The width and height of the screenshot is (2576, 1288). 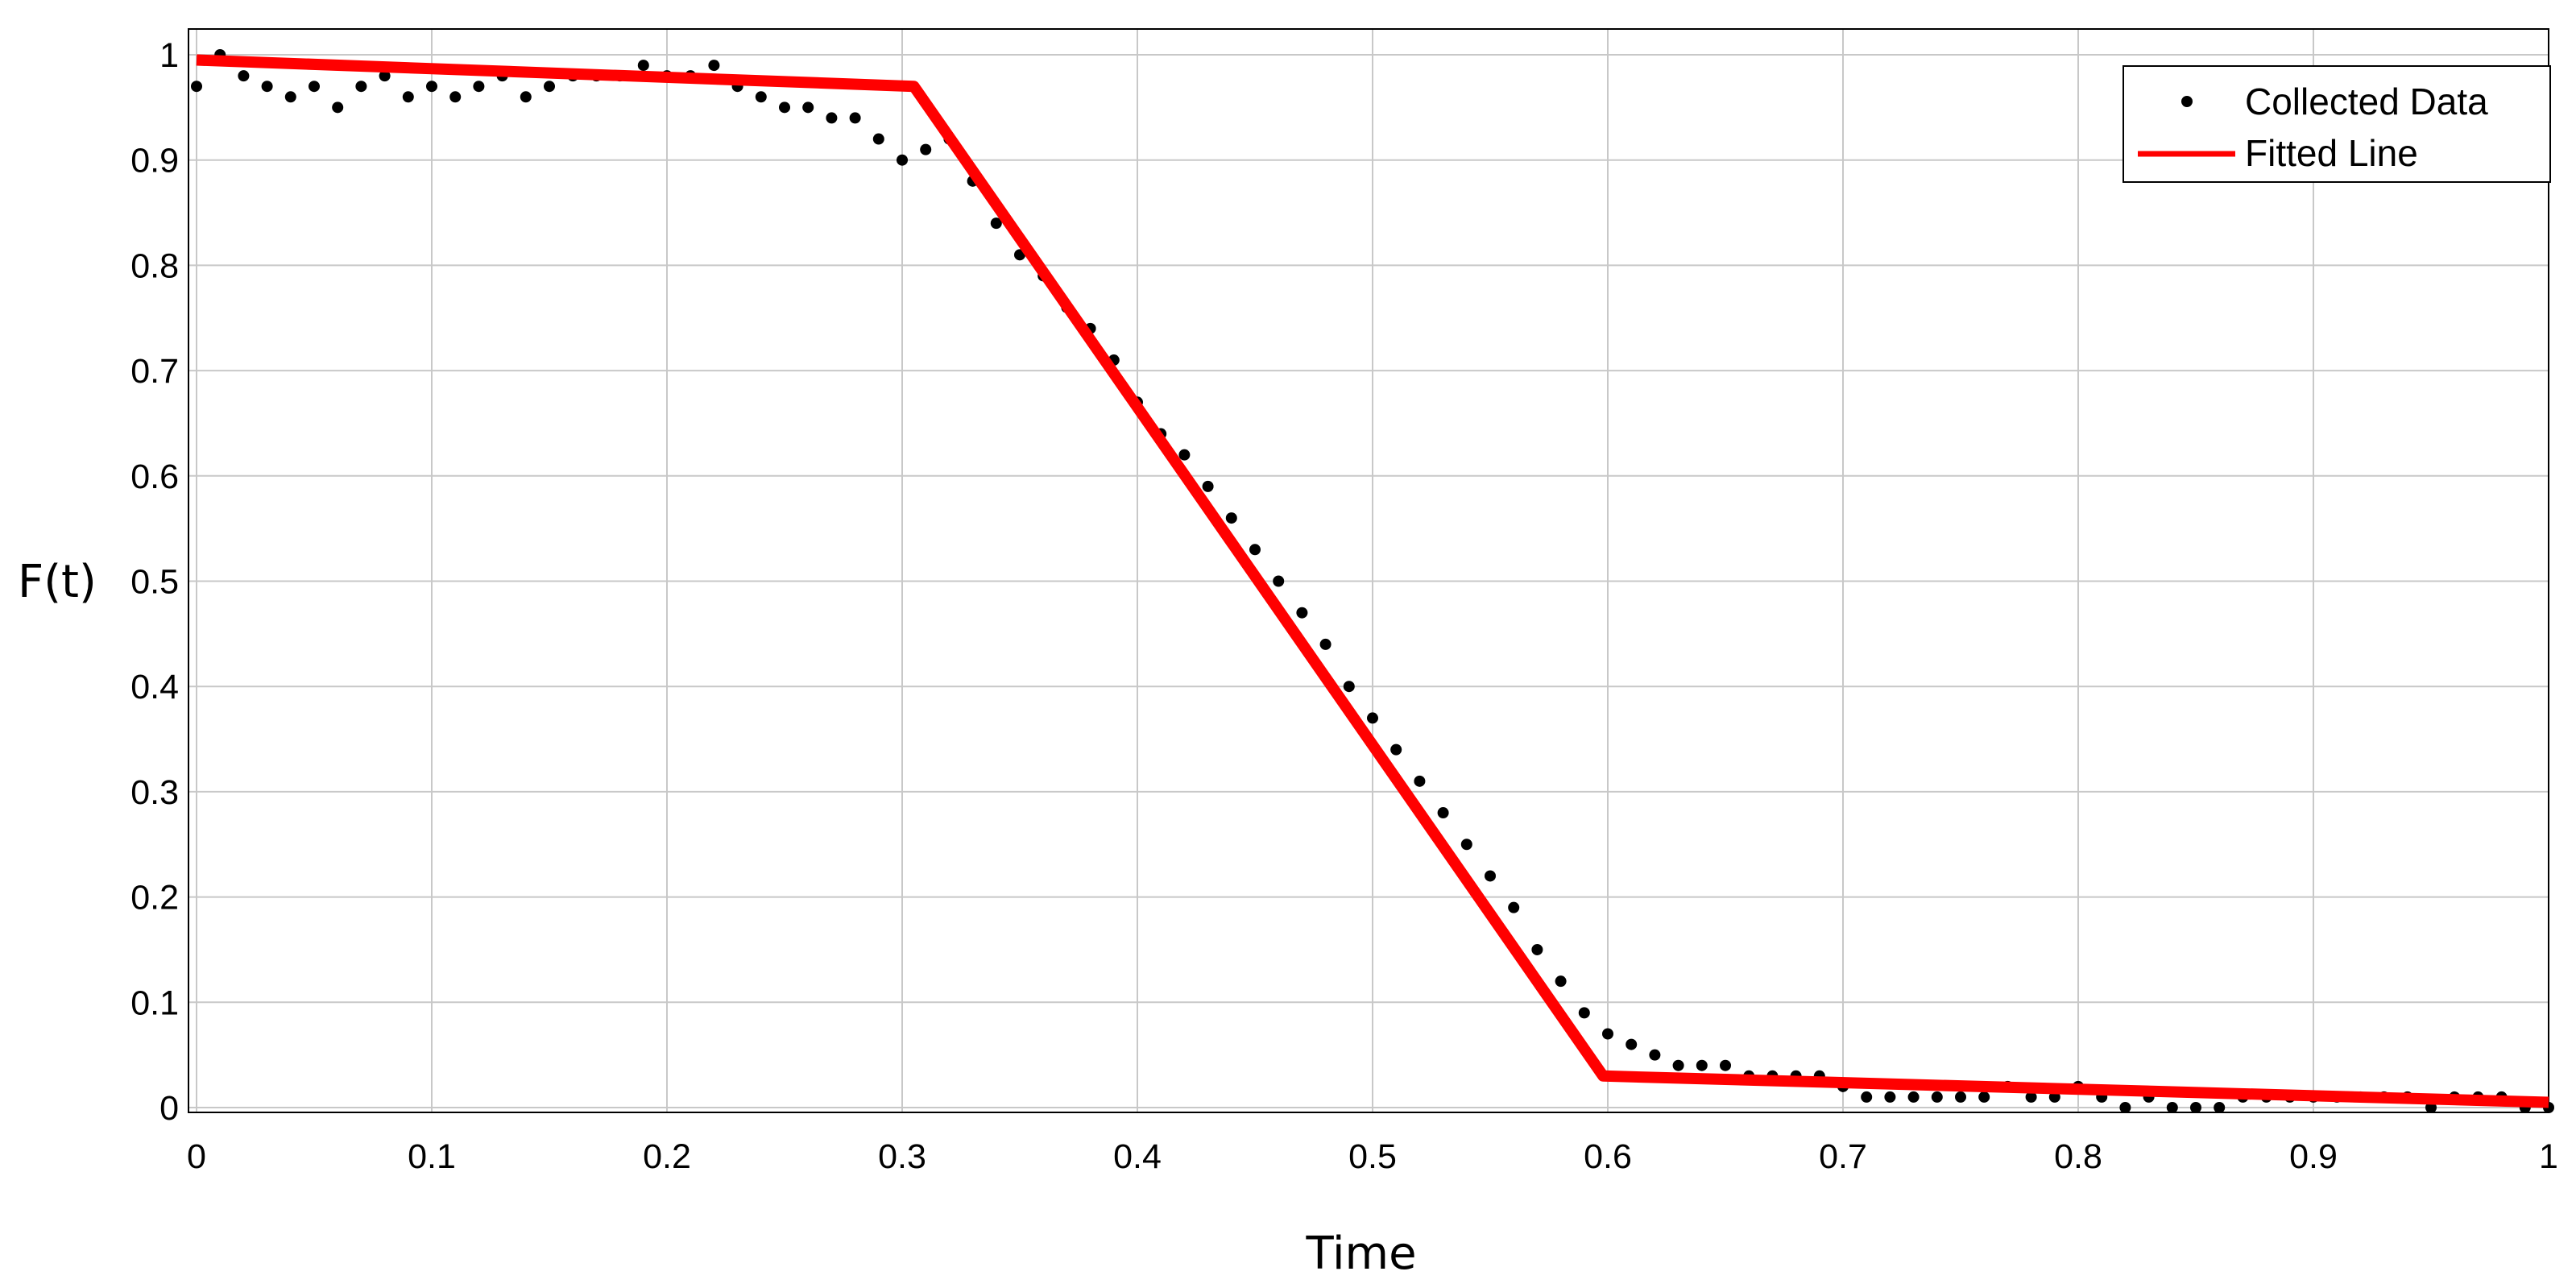 What do you see at coordinates (902, 1156) in the screenshot?
I see `x-tick-label: 0.3` at bounding box center [902, 1156].